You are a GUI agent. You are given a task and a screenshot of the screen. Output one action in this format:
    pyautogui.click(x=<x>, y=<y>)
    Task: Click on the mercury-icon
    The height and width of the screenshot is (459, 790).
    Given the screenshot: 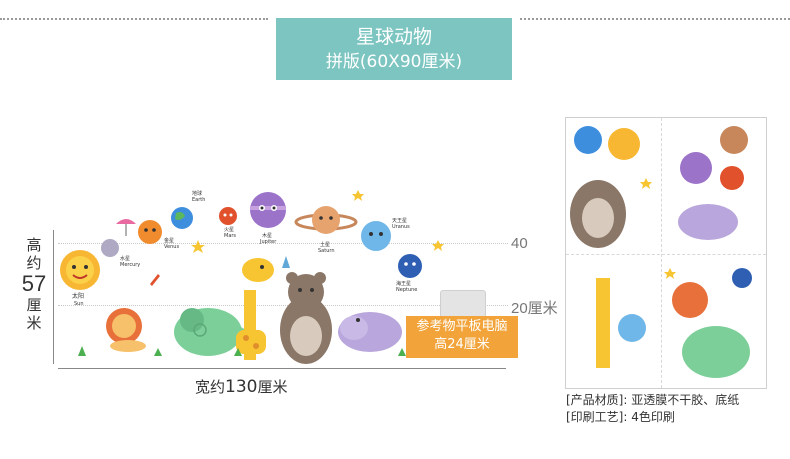 What is the action you would take?
    pyautogui.click(x=110, y=248)
    